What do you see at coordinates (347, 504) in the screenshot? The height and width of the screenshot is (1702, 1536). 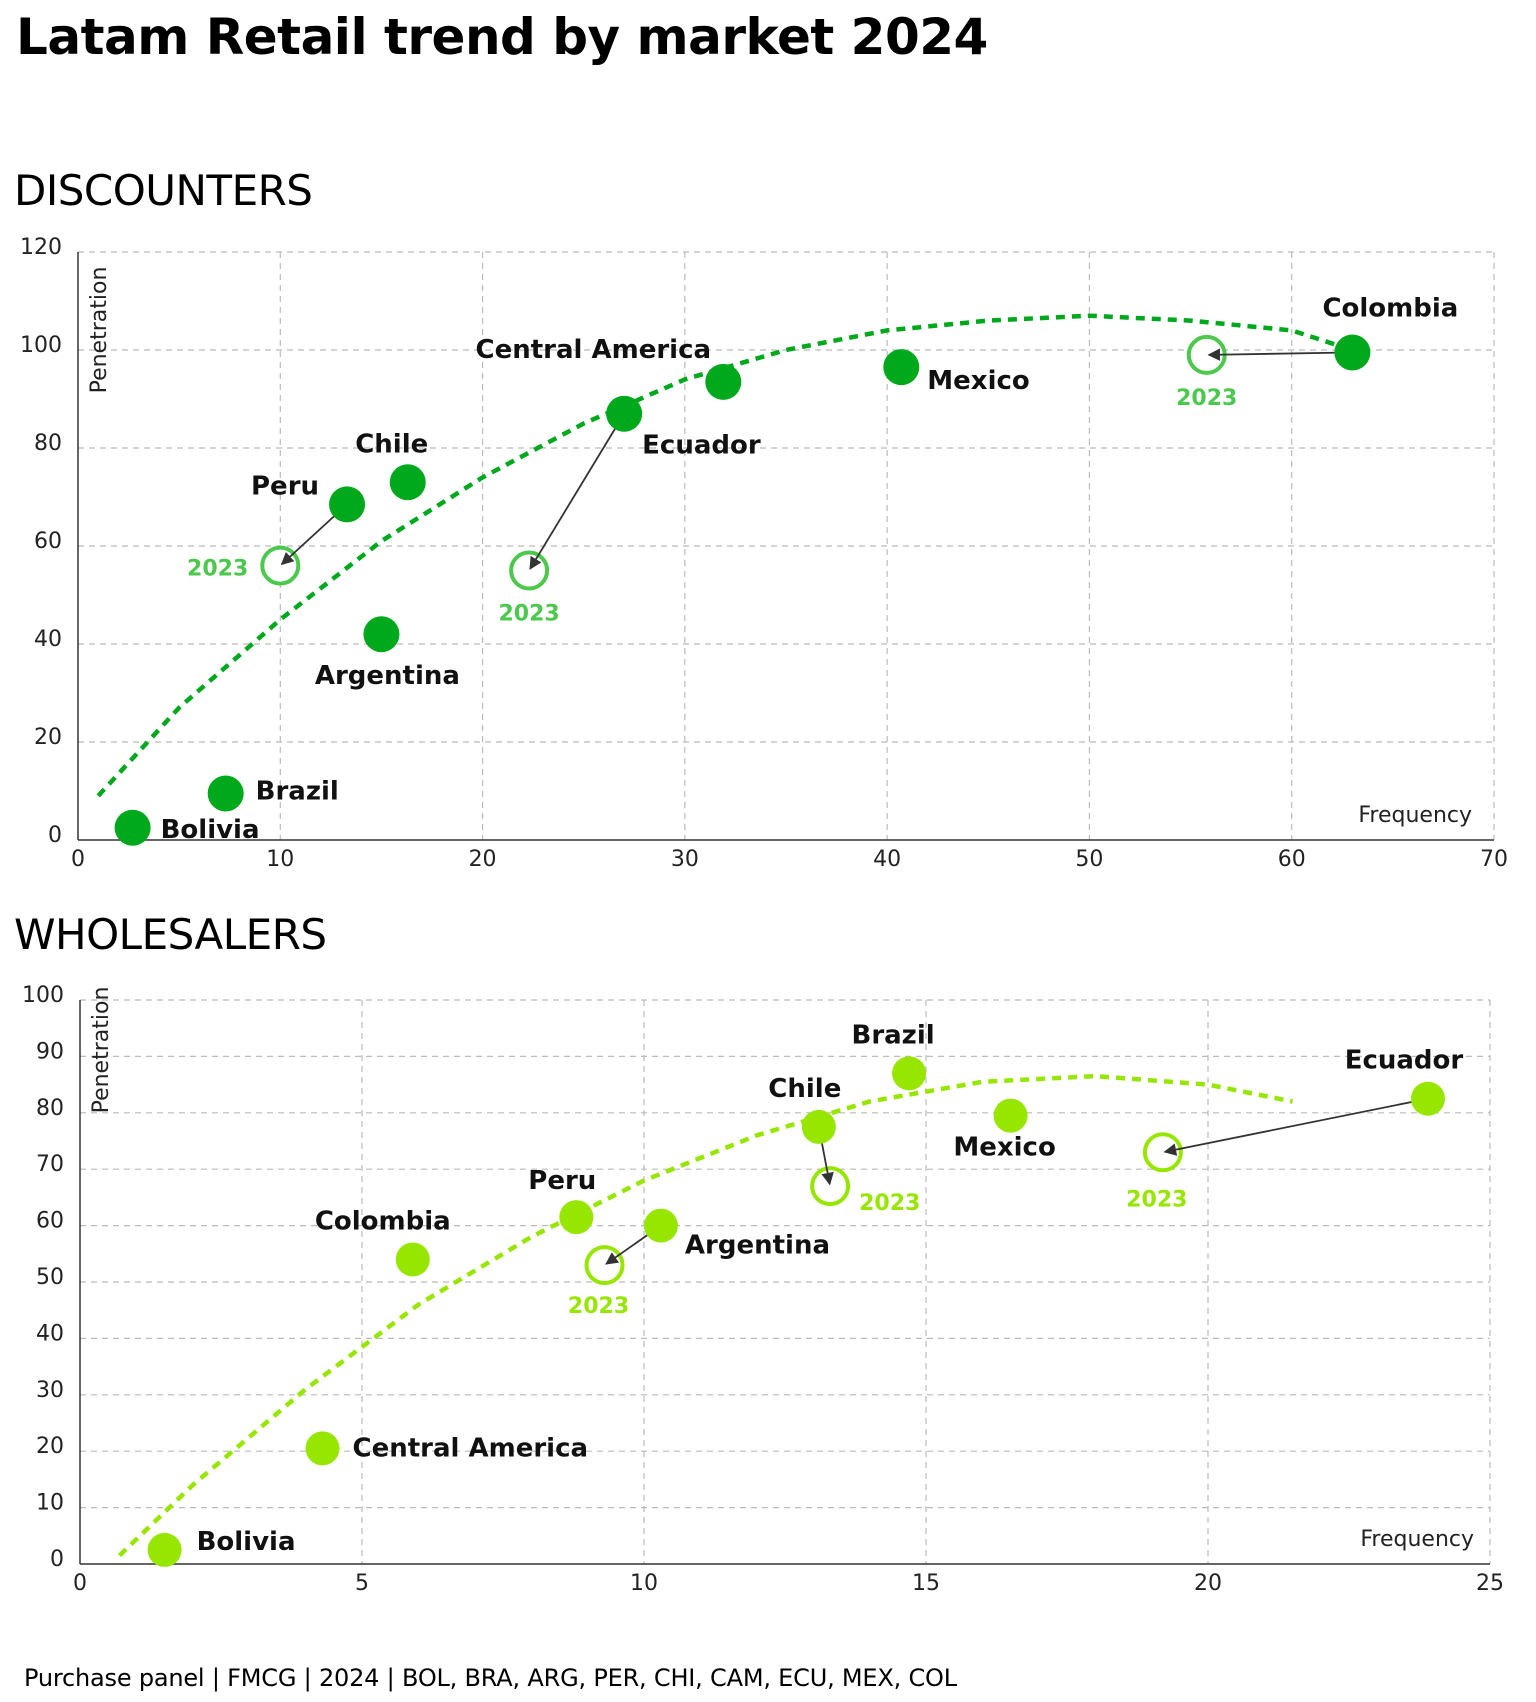 I see `disc-point-peru` at bounding box center [347, 504].